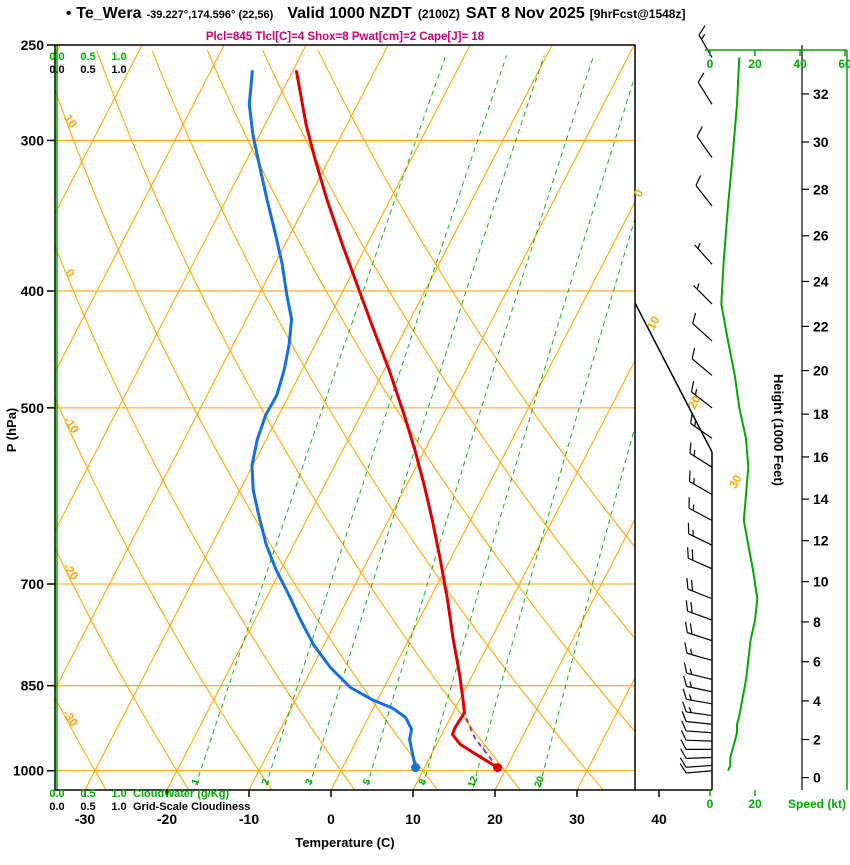  I want to click on svg-text: 28, so click(821, 189).